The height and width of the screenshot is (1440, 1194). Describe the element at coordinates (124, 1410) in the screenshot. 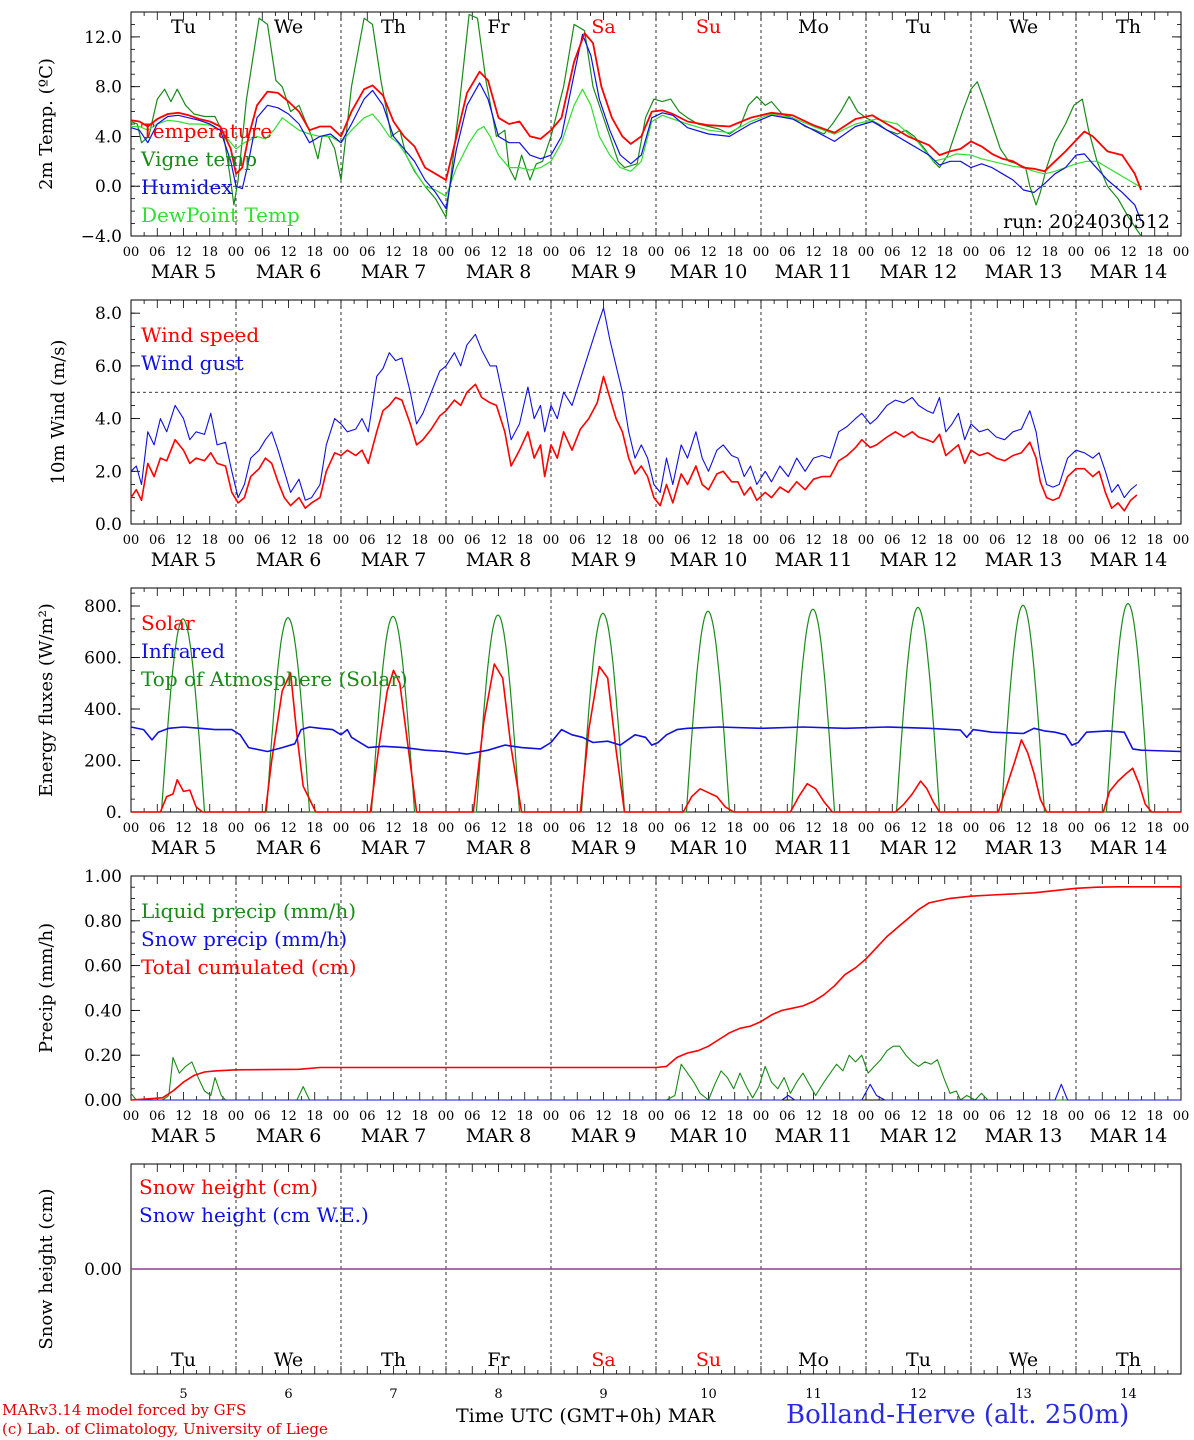

I see `model-credit: MARv3.14 model forced by GFS` at that location.